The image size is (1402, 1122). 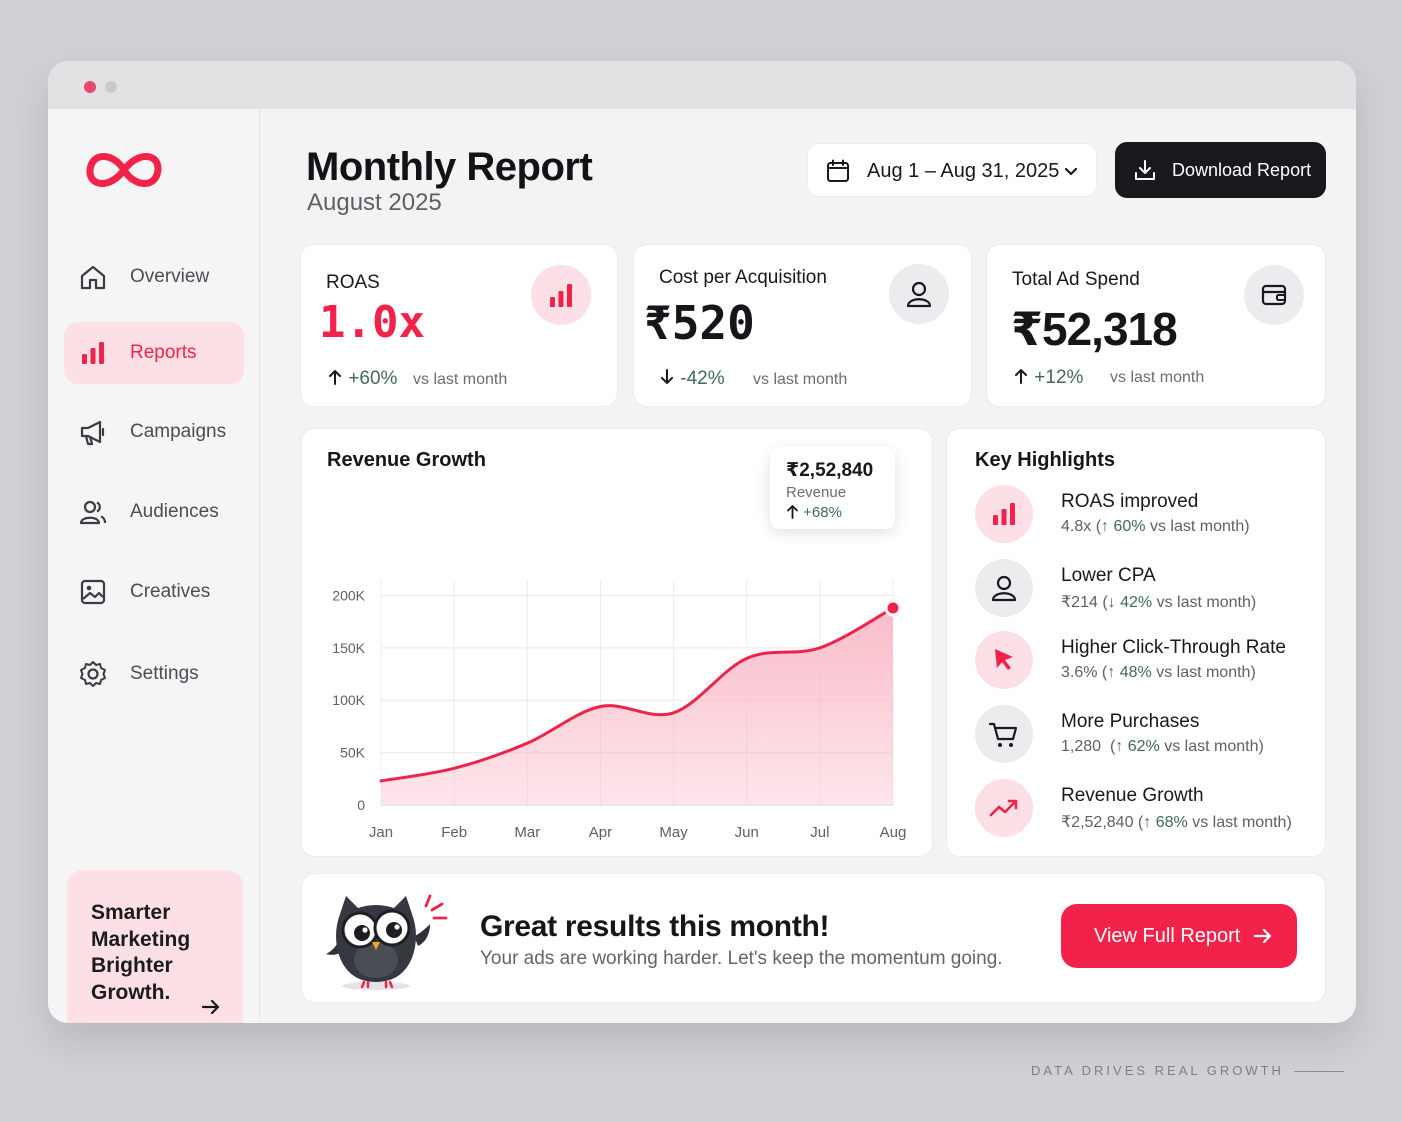 What do you see at coordinates (1145, 590) in the screenshot?
I see `highlight-item-cpa: Lower CPA ₹214 (↓ 42% vs last month)` at bounding box center [1145, 590].